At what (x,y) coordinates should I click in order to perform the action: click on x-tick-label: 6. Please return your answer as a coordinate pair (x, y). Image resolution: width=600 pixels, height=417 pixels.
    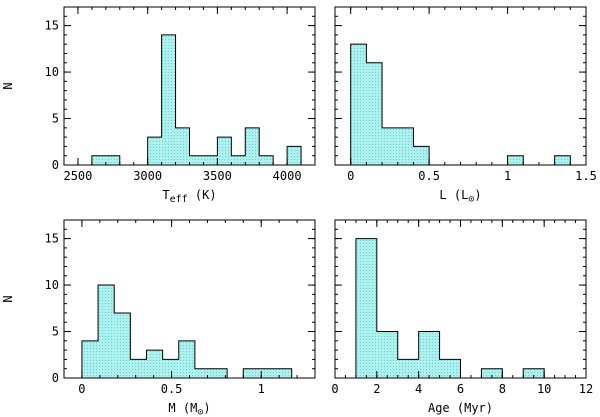
    Looking at the image, I should click on (460, 389).